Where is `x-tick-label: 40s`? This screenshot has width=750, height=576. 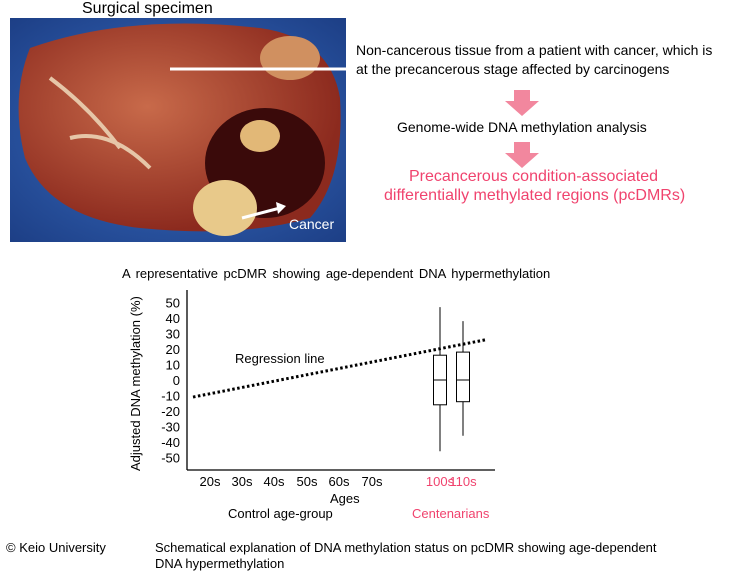 x-tick-label: 40s is located at coordinates (274, 481).